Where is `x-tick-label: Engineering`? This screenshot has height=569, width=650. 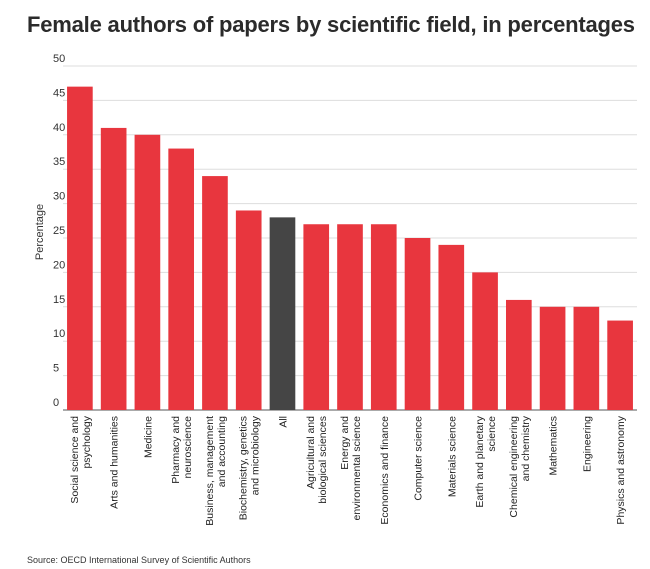 x-tick-label: Engineering is located at coordinates (587, 444).